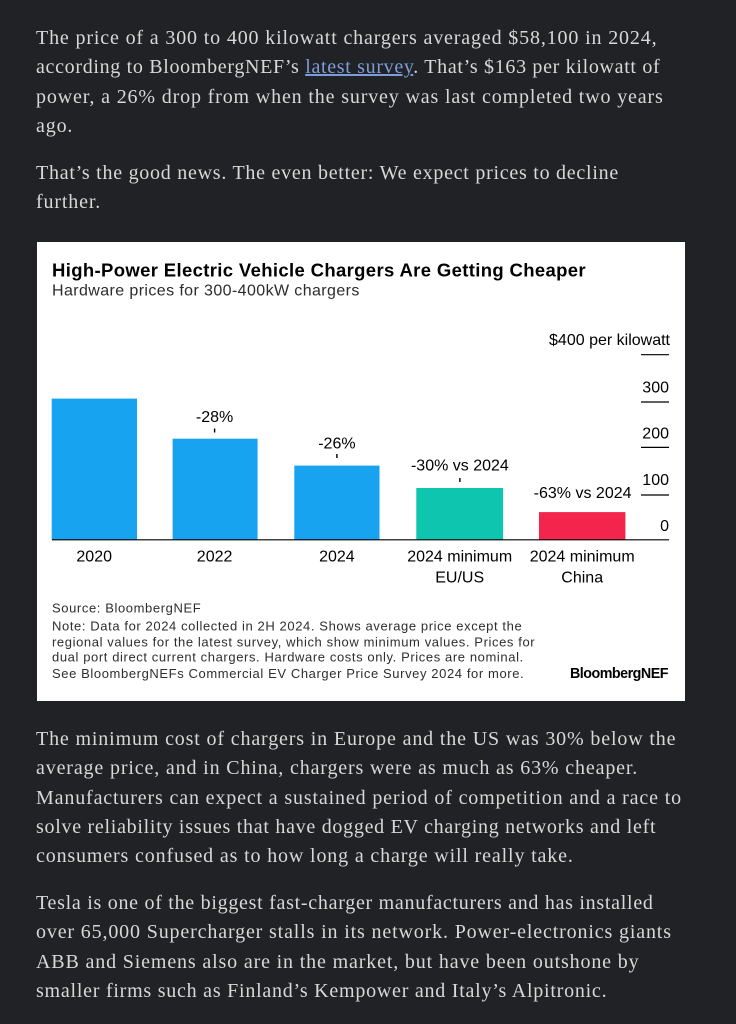 The width and height of the screenshot is (736, 1024). Describe the element at coordinates (655, 388) in the screenshot. I see `svg-text: 300` at that location.